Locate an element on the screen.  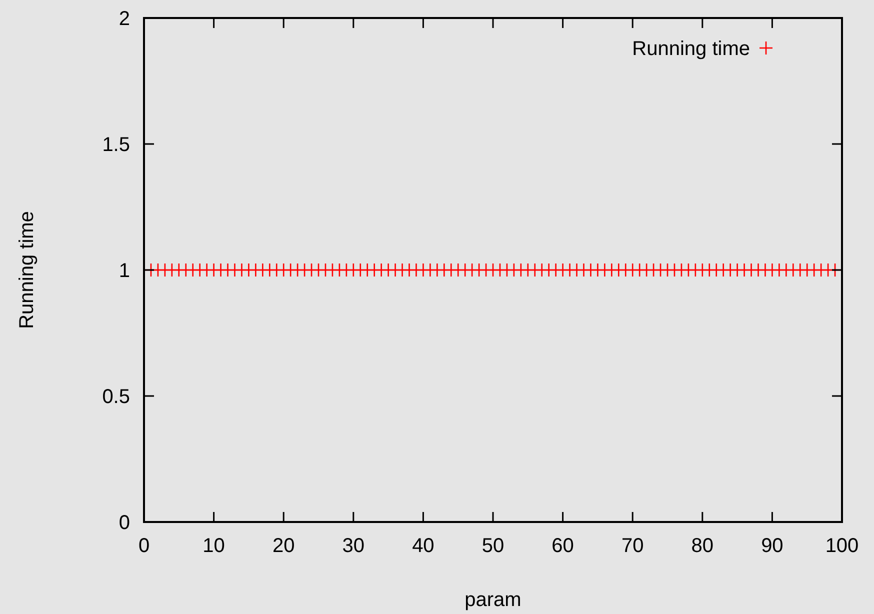
y-tick-label: 1 is located at coordinates (124, 271).